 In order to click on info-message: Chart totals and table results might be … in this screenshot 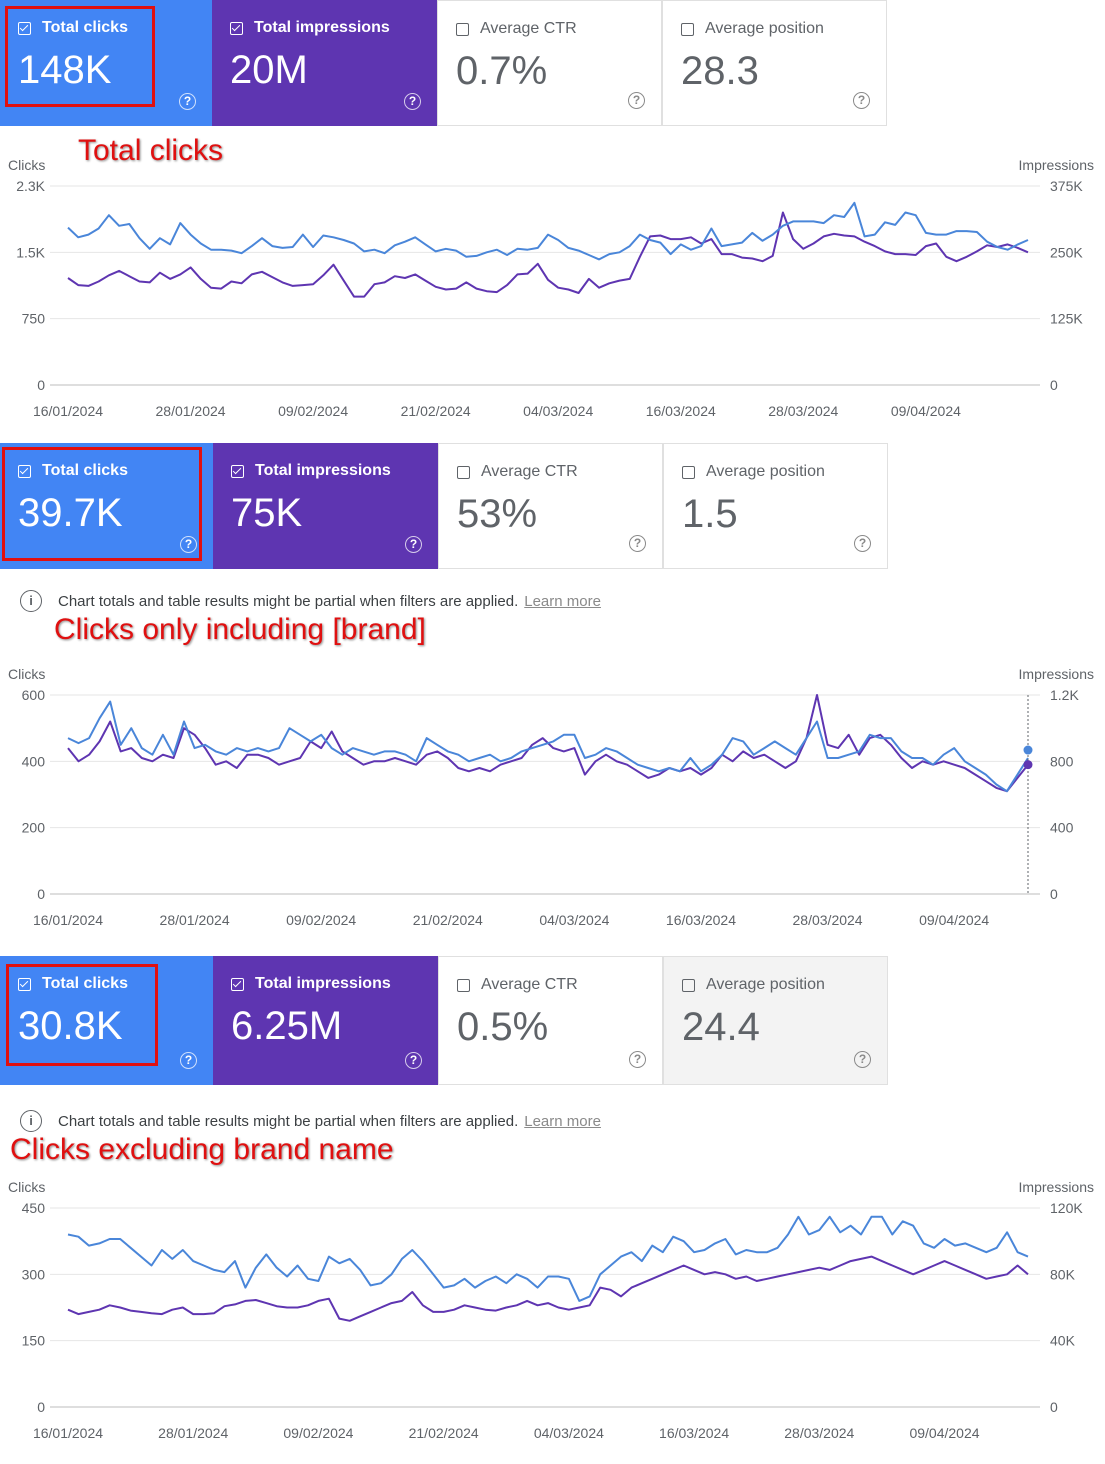, I will do `click(288, 1121)`.